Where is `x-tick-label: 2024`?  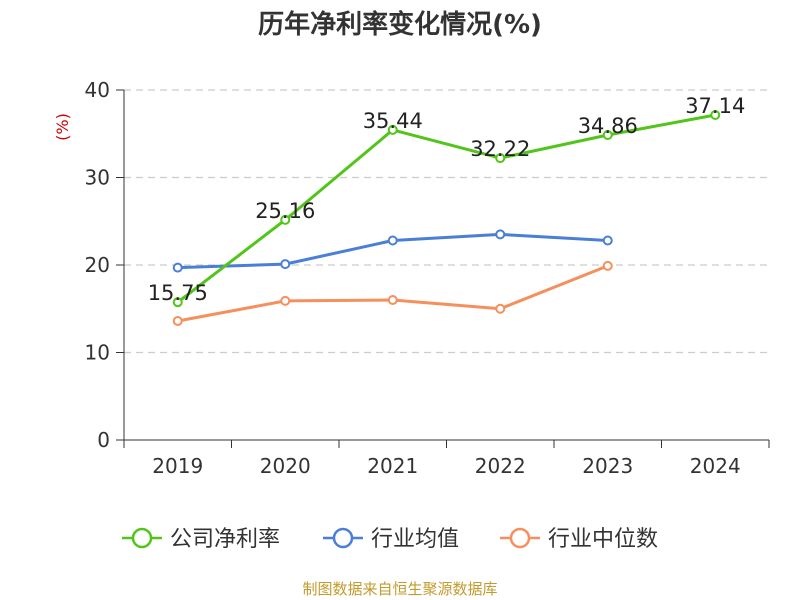
x-tick-label: 2024 is located at coordinates (715, 466).